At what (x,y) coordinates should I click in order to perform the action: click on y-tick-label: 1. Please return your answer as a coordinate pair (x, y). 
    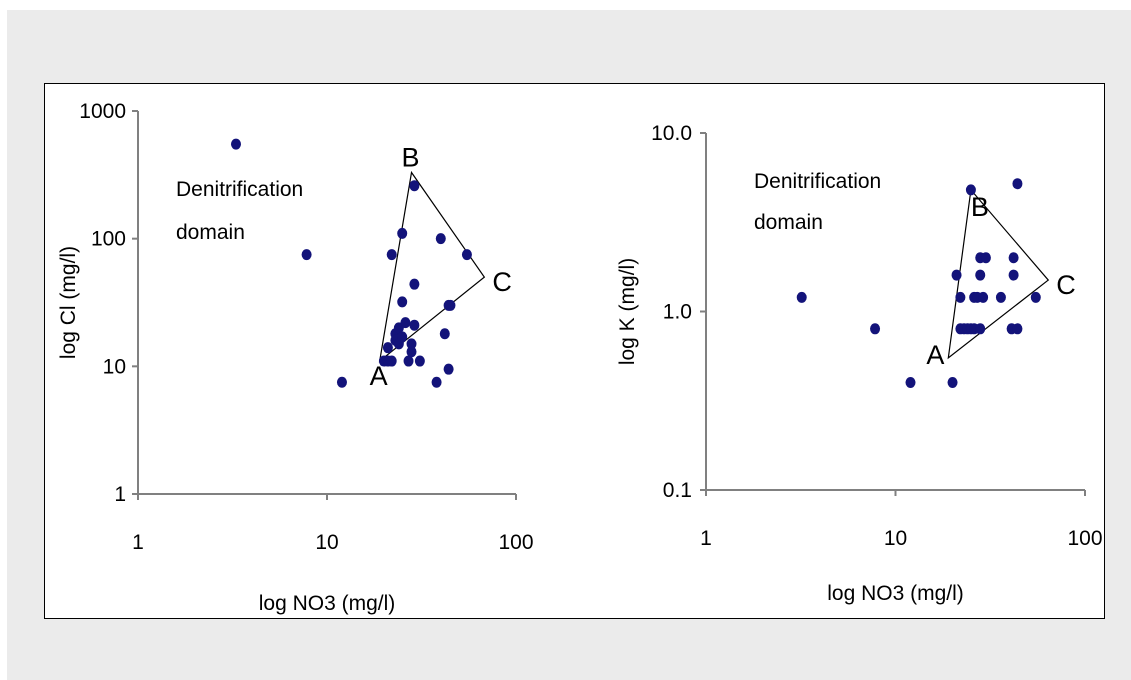
    Looking at the image, I should click on (120, 494).